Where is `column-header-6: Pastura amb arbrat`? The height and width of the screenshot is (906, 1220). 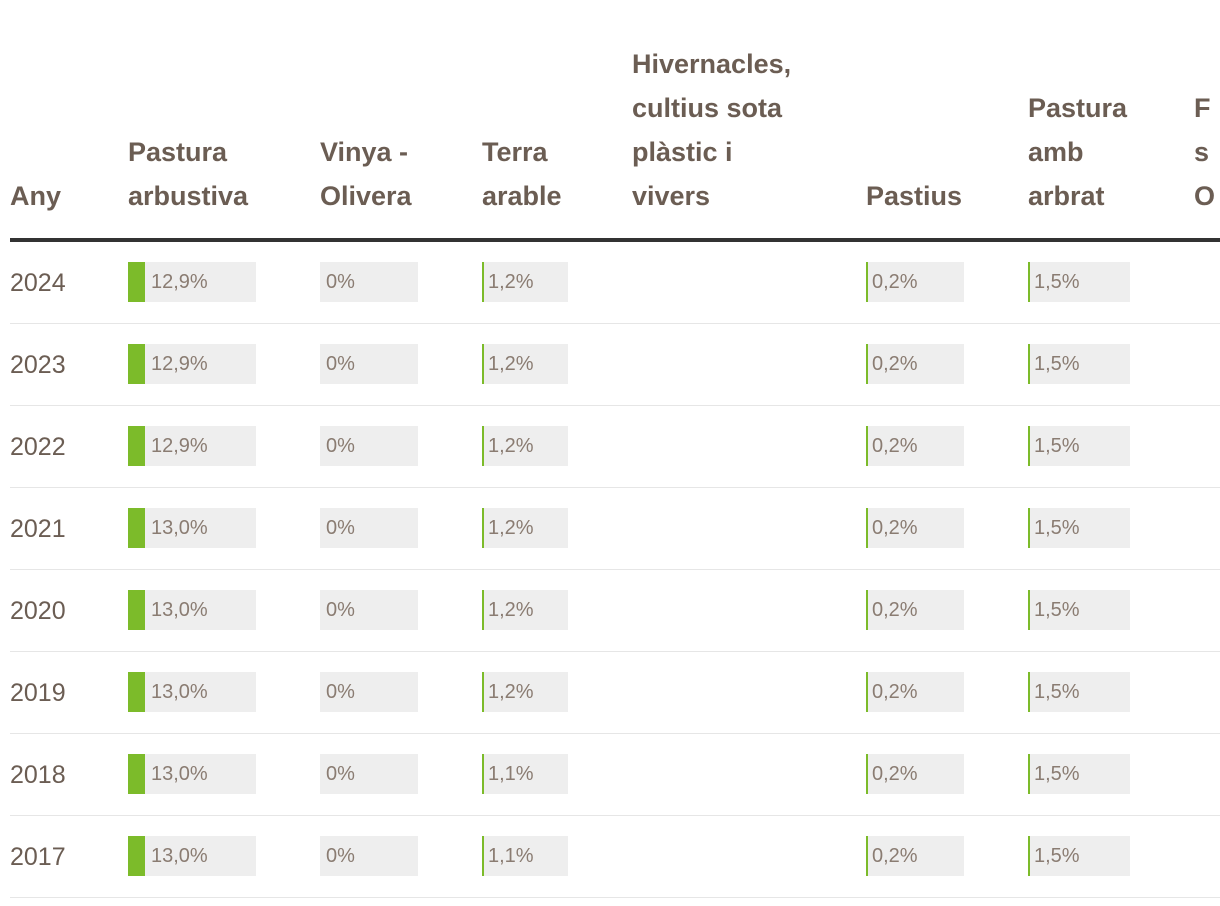 column-header-6: Pastura amb arbrat is located at coordinates (1078, 152).